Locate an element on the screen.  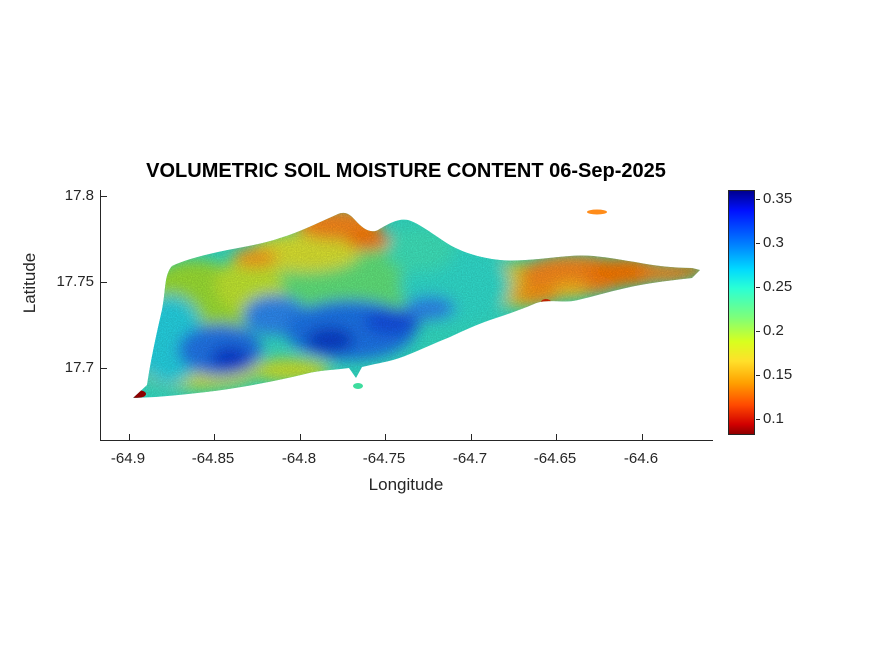
x-tick-label: -64.65 is located at coordinates (555, 458).